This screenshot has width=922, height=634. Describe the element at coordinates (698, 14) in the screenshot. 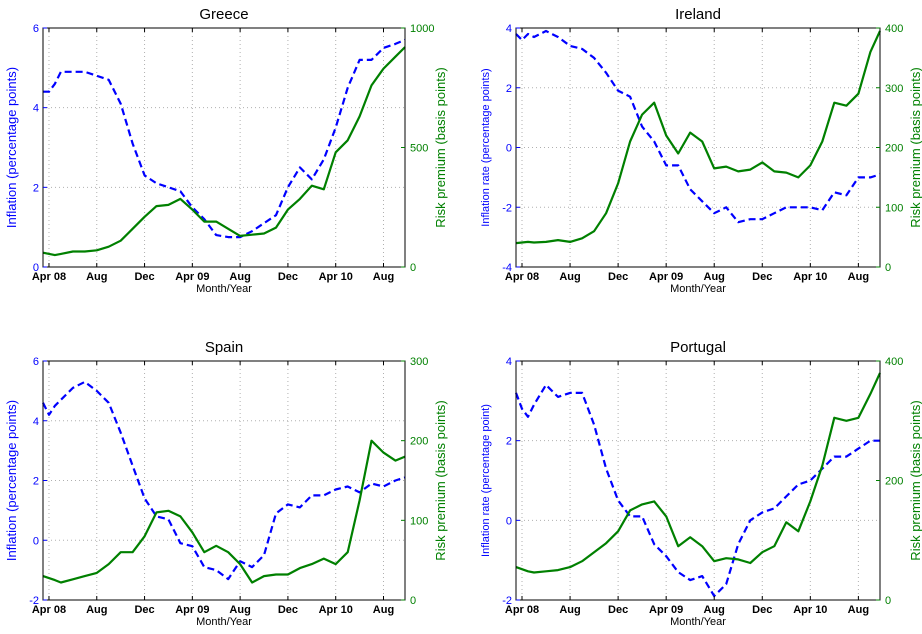

I see `chart-title: Ireland` at that location.